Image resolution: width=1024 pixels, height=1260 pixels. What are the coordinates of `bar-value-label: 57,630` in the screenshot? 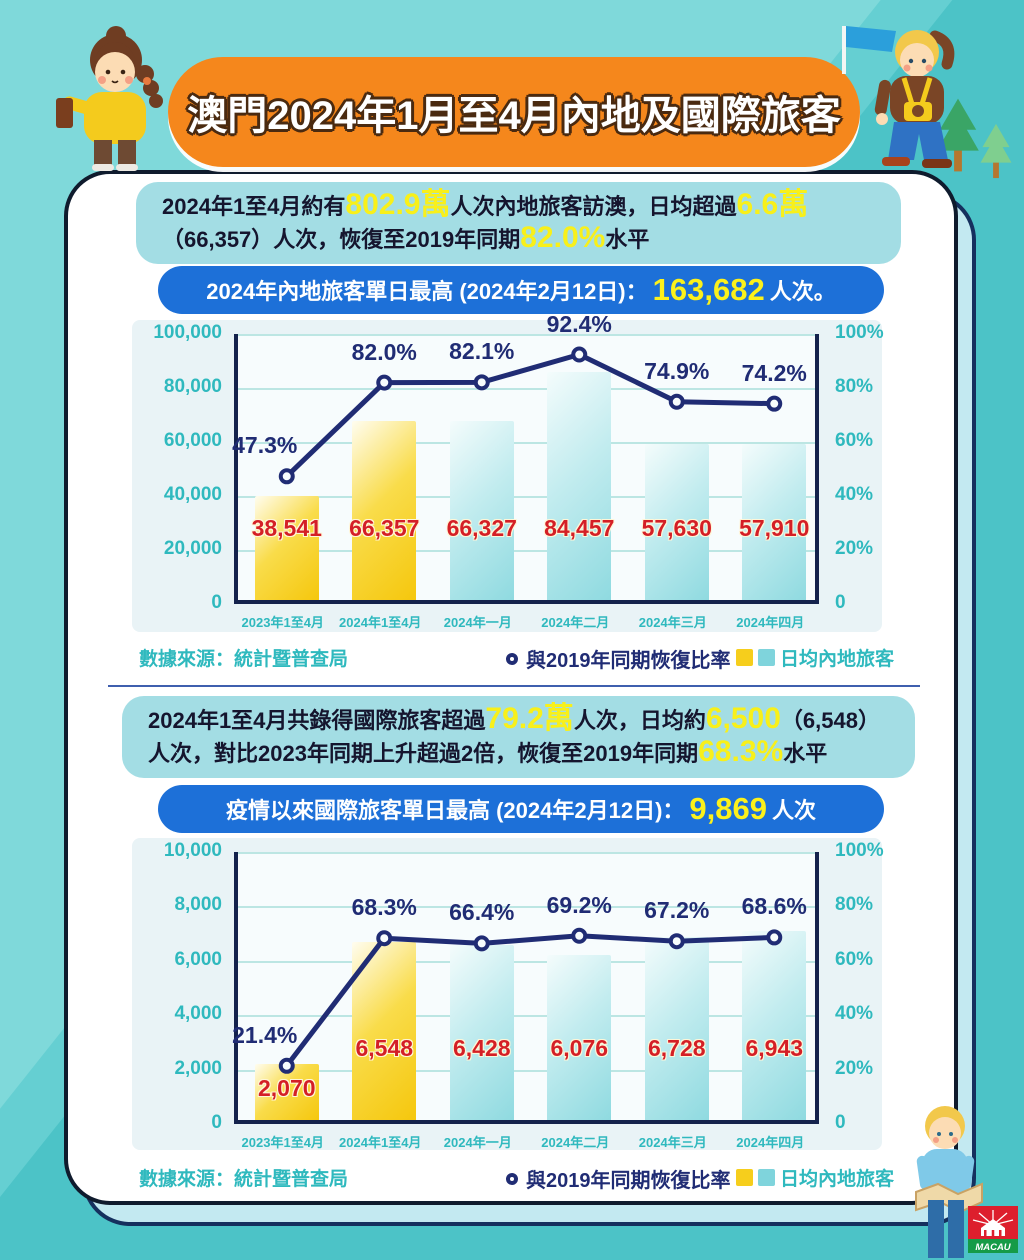 It's located at (676, 528).